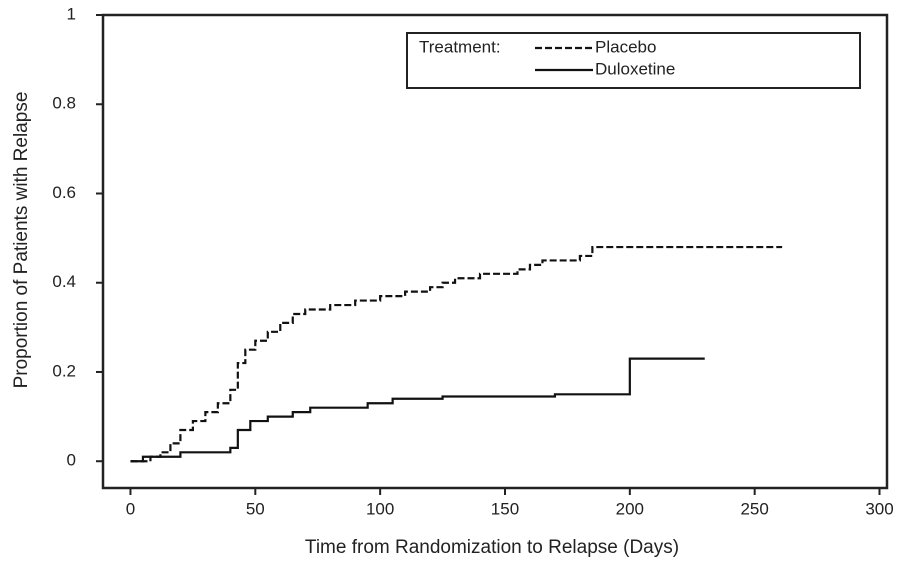  What do you see at coordinates (21, 240) in the screenshot?
I see `y-axis-title: Proportion of Patients with Relapse` at bounding box center [21, 240].